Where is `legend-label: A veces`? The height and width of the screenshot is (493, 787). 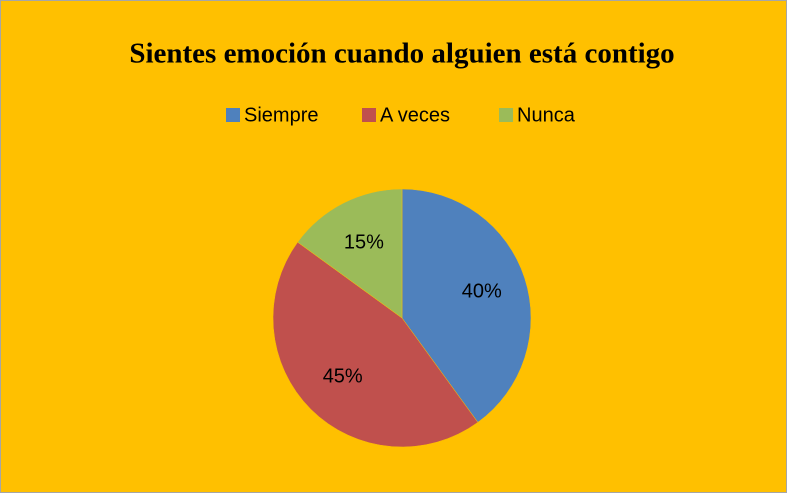
legend-label: A veces is located at coordinates (415, 115).